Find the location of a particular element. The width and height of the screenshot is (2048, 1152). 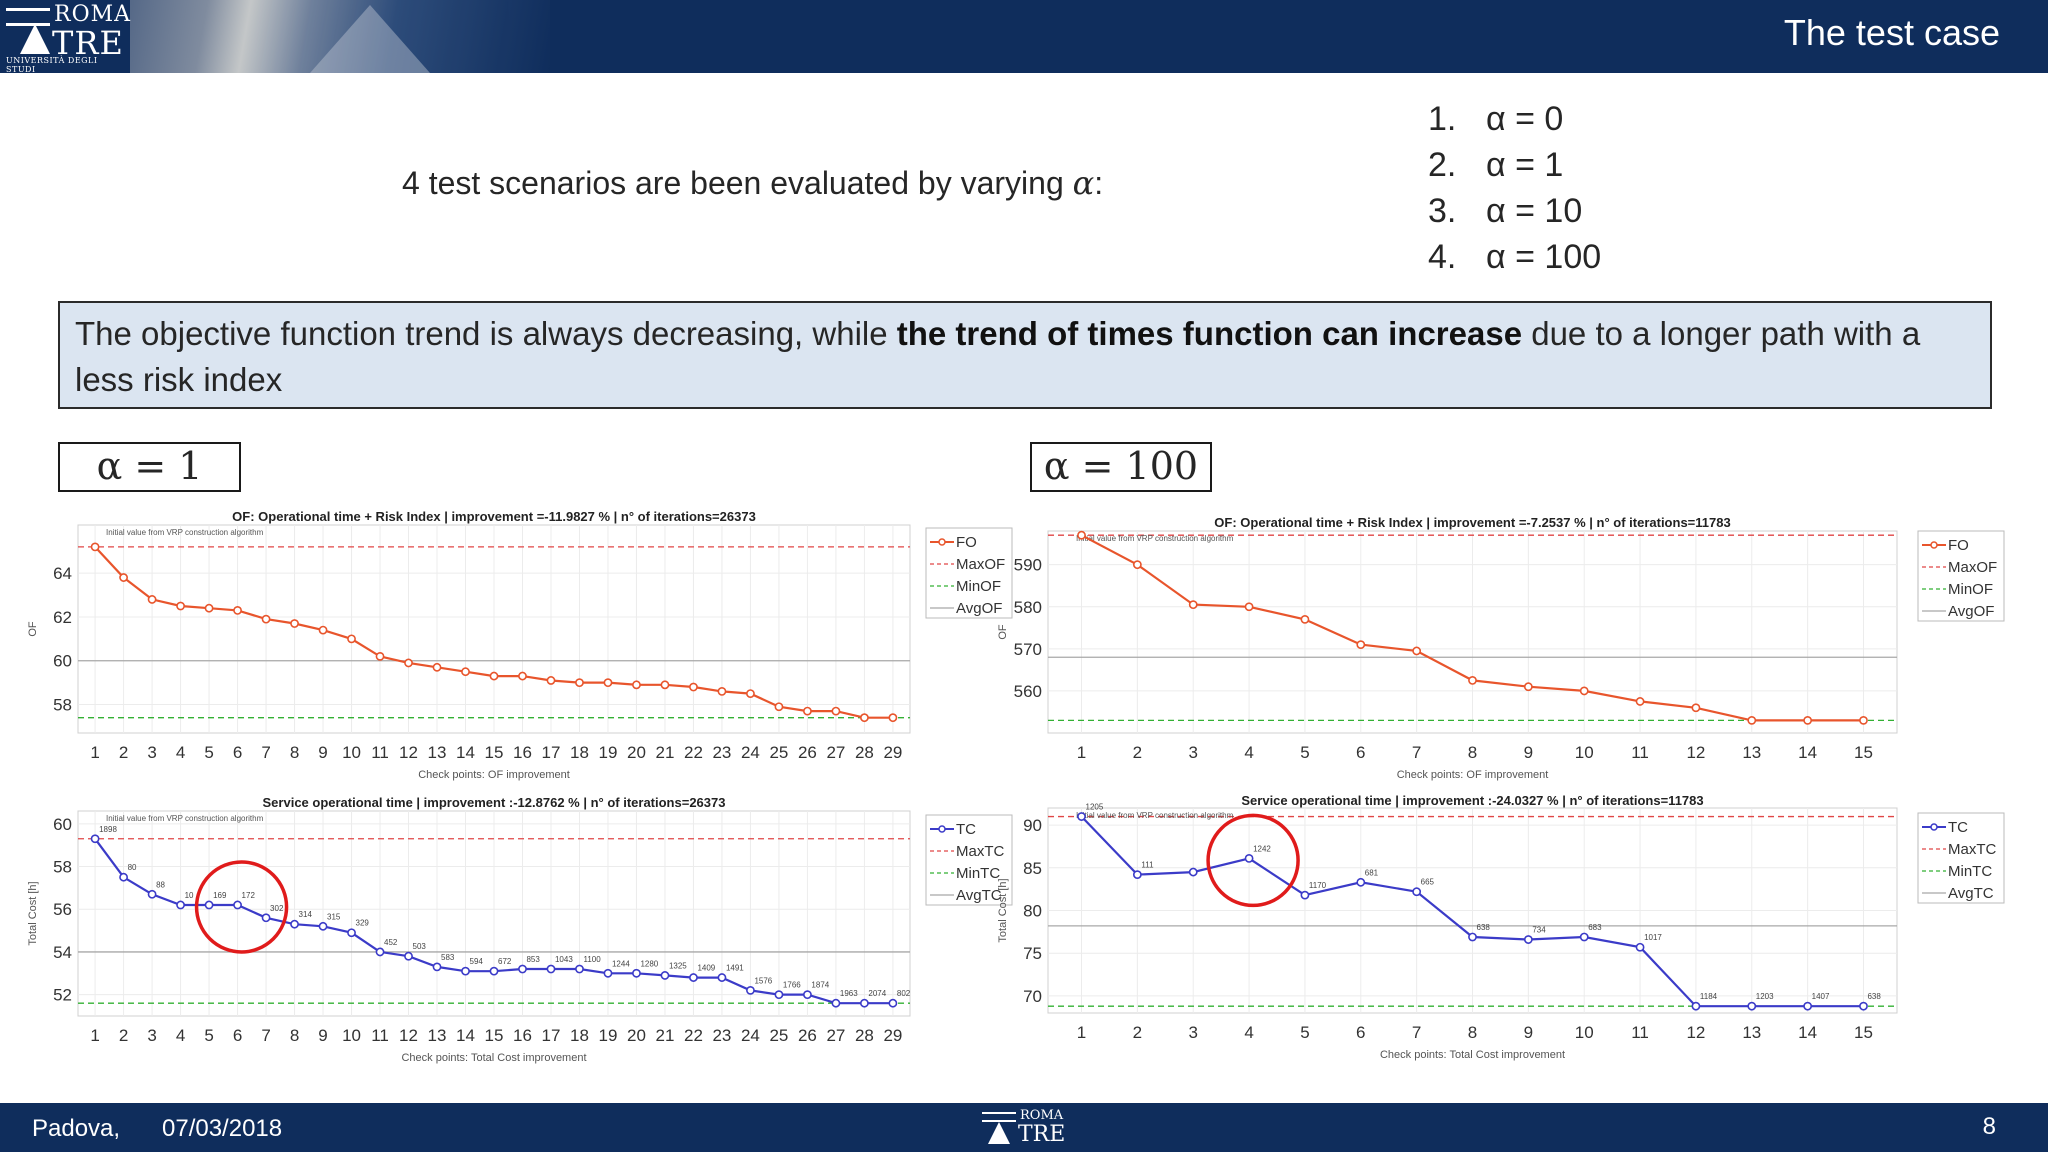

legend-marker is located at coordinates (1934, 545).